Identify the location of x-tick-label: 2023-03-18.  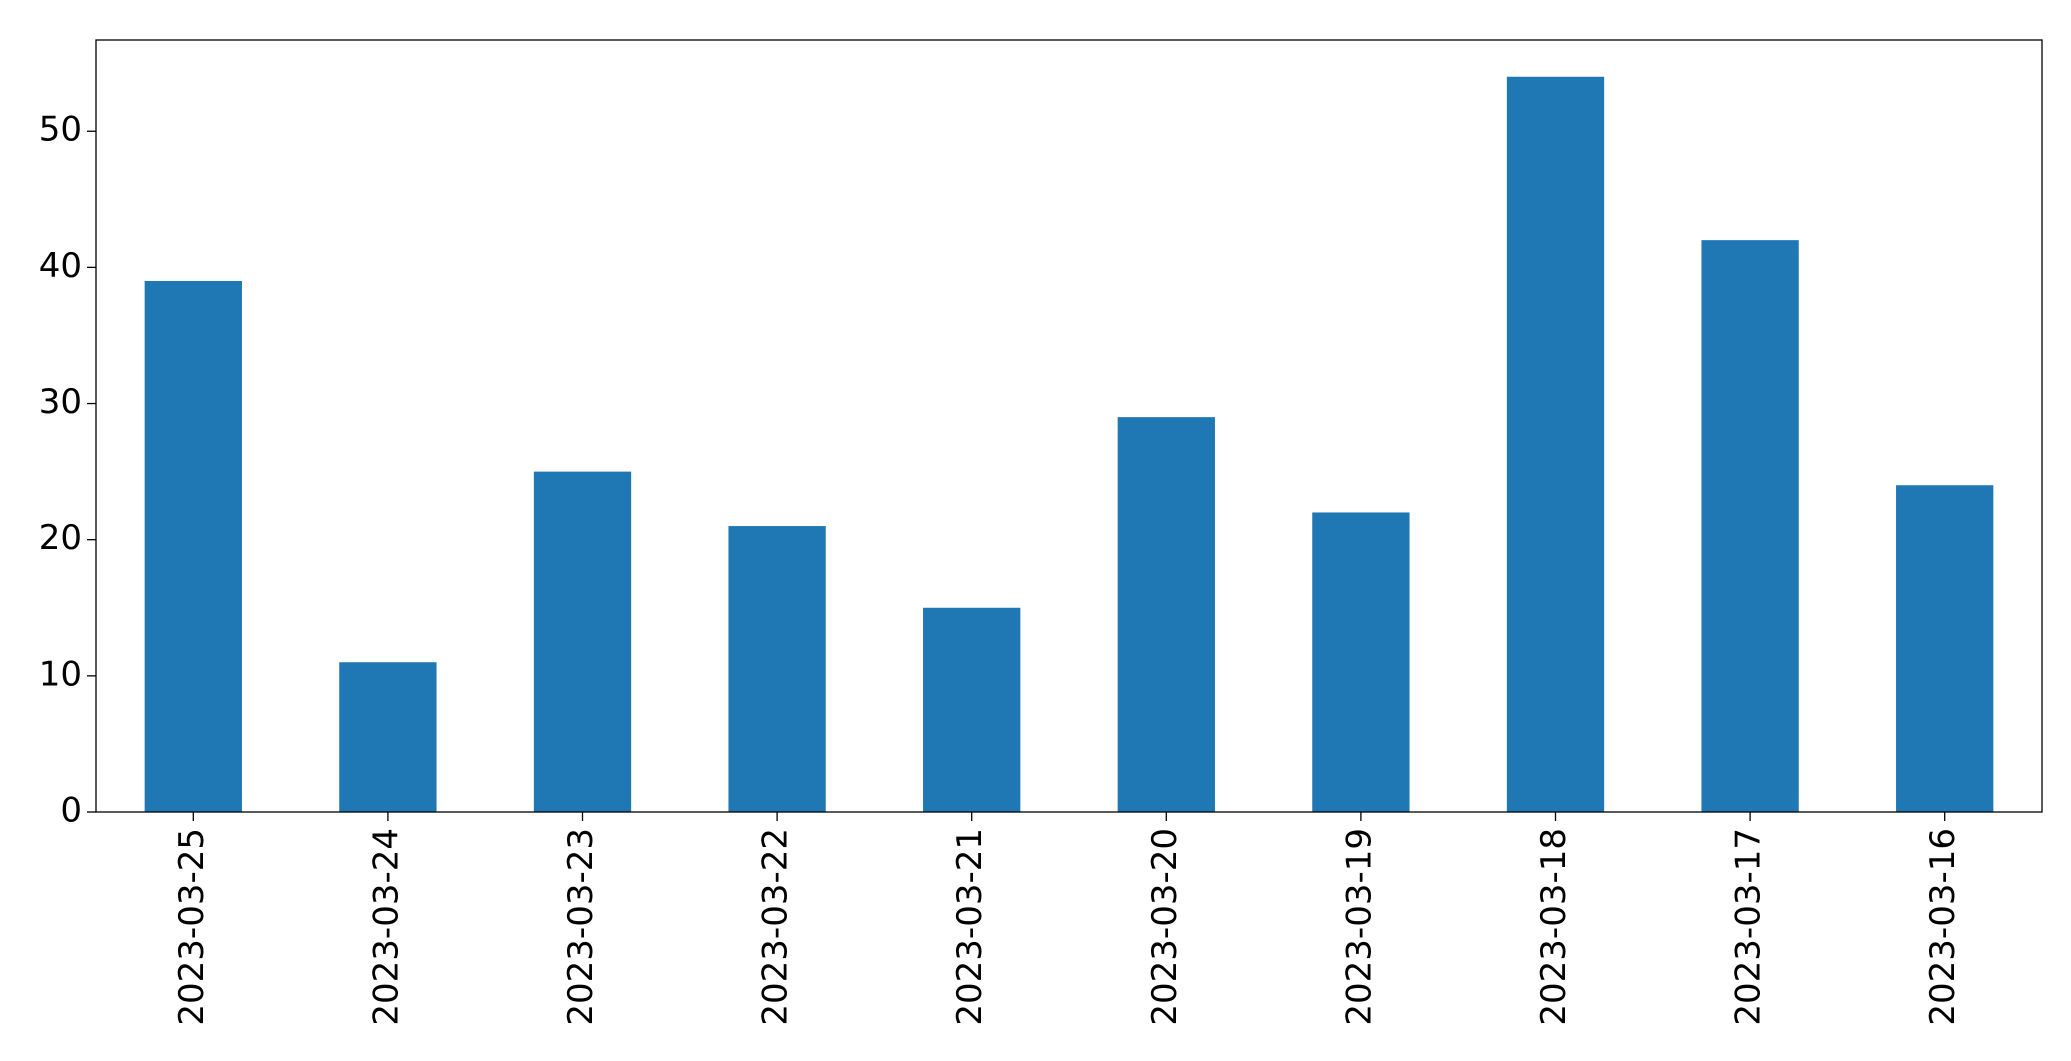
(1554, 927).